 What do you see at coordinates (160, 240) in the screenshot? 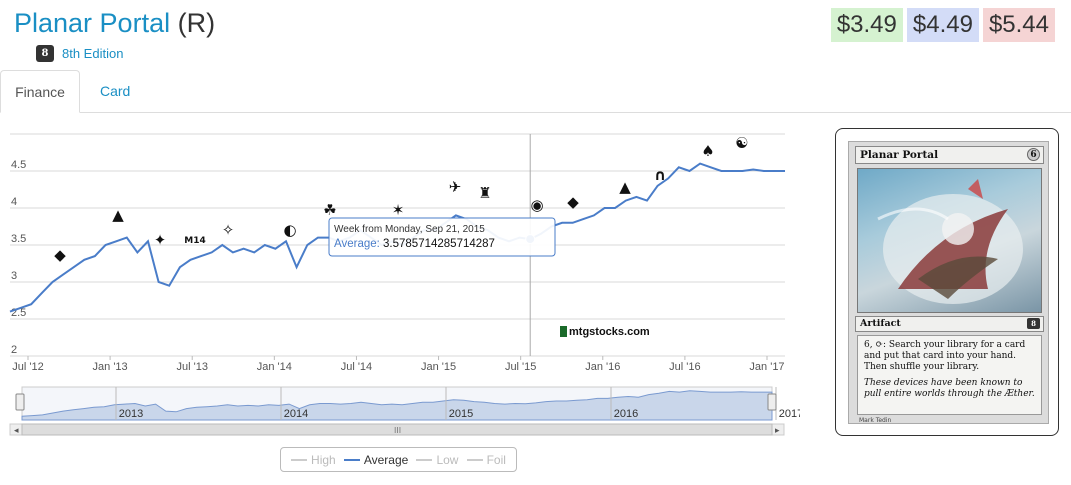
I see `set-release-marker-icon: ✦` at bounding box center [160, 240].